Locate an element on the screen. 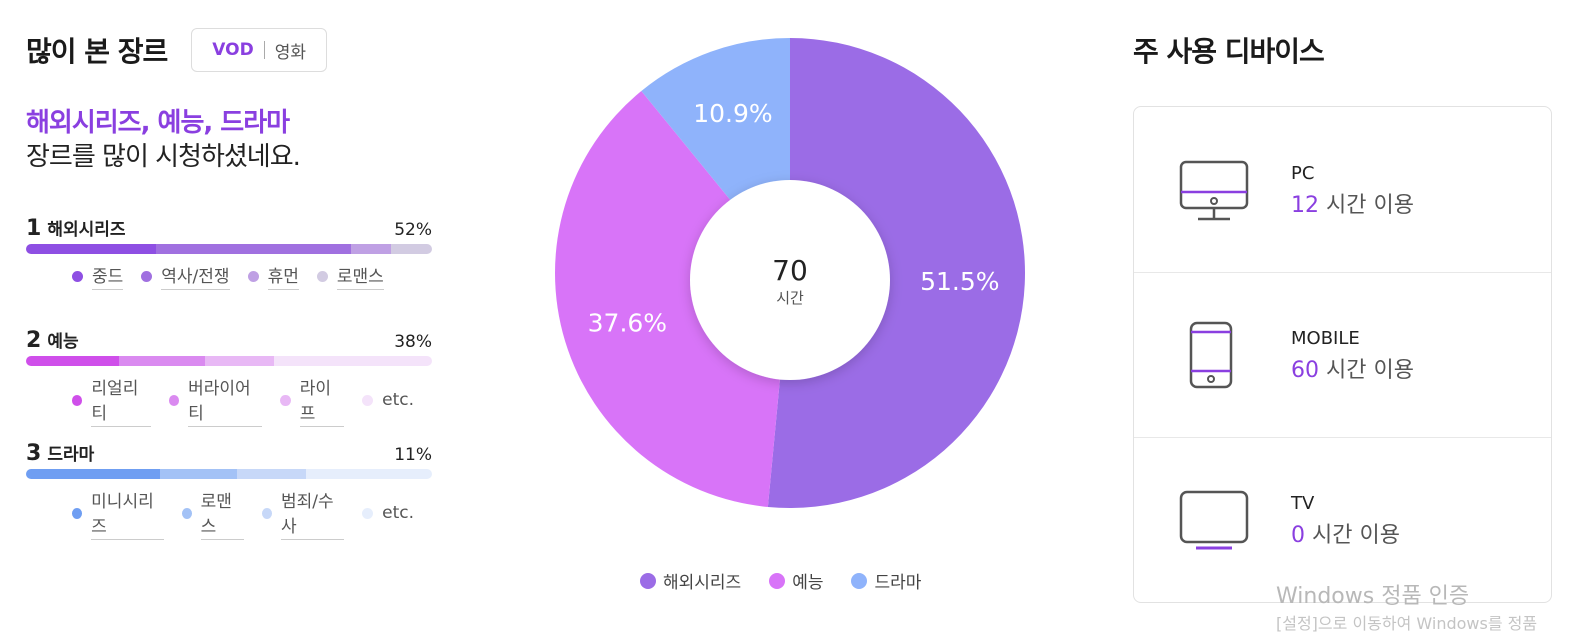  subgenre-item: 휴먼 is located at coordinates (273, 276).